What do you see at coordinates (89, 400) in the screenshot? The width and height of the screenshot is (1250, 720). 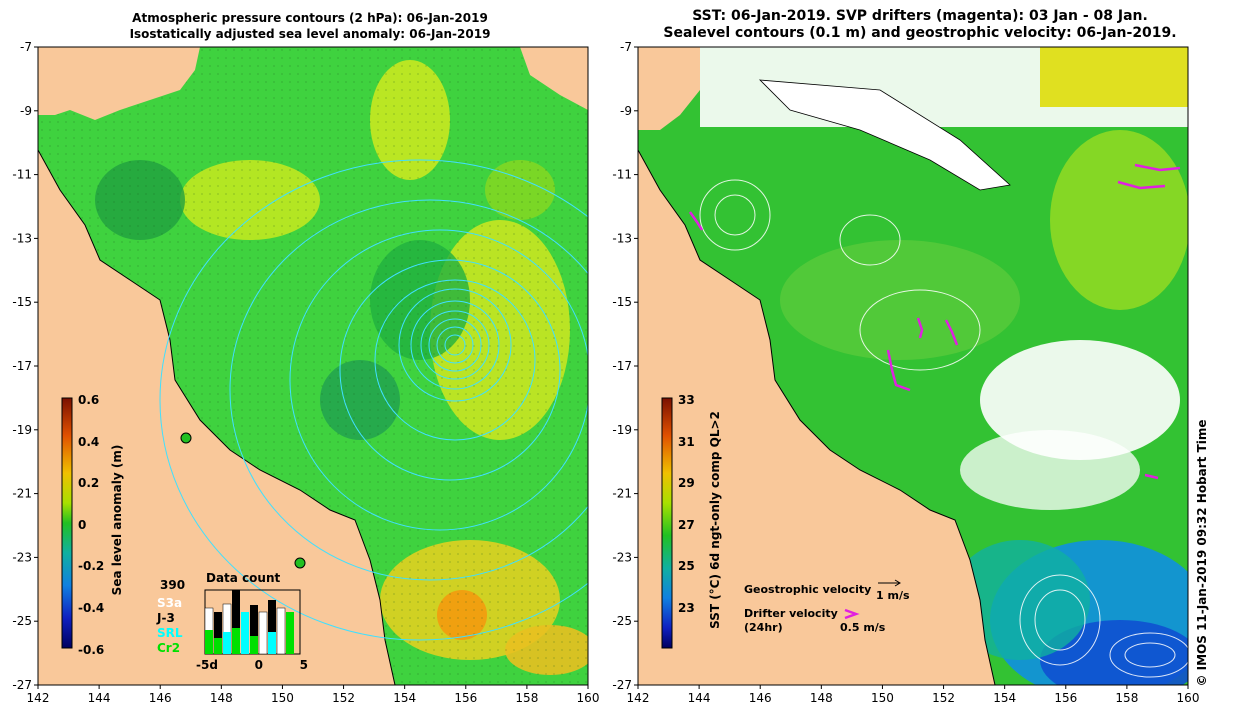 I see `sla-tick: 0.6` at bounding box center [89, 400].